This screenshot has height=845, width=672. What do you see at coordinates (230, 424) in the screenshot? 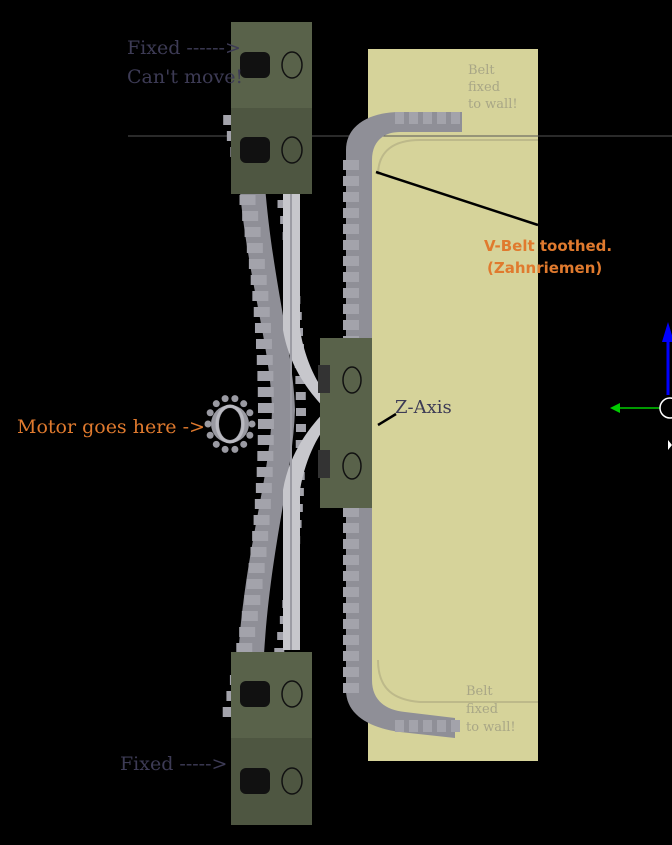
I see `motor-gear-icon` at bounding box center [230, 424].